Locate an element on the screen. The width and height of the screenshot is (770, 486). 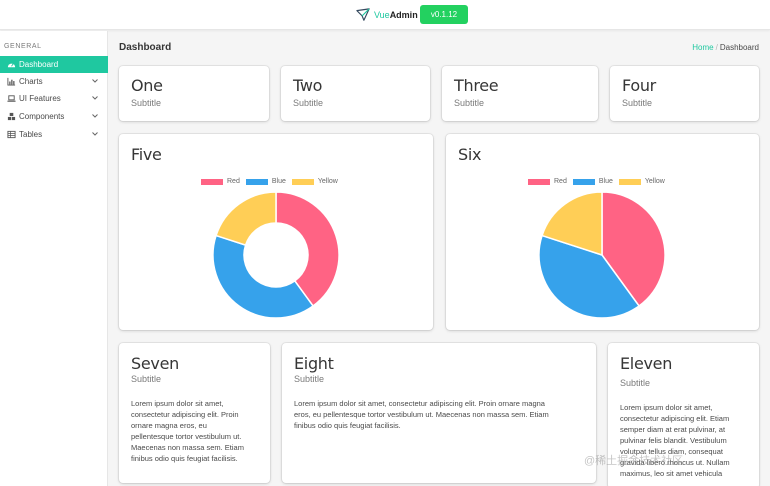
breadcrumb-current: Dashboard is located at coordinates (739, 47).